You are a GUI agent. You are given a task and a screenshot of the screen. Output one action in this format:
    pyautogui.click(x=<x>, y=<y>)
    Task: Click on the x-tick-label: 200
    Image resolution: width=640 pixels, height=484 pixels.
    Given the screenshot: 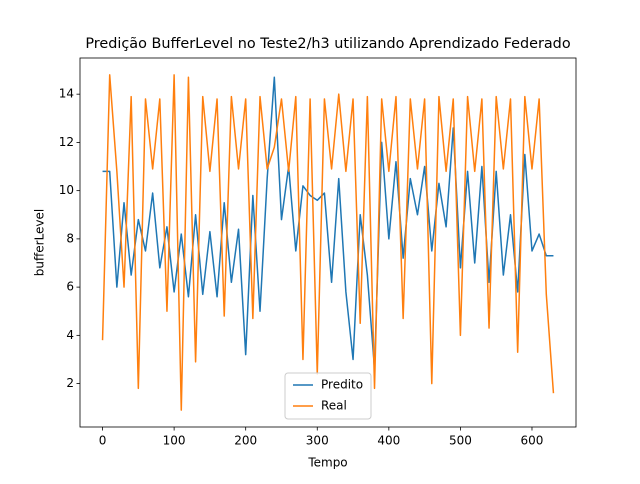 What is the action you would take?
    pyautogui.click(x=245, y=441)
    